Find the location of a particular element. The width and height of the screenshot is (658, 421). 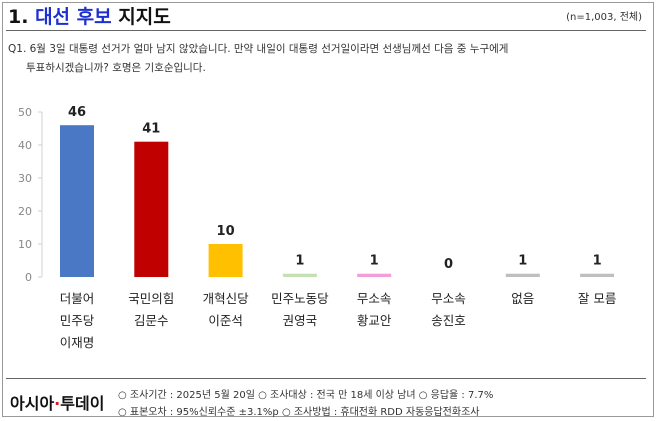

logo-text-b: 투데이 is located at coordinates (82, 403).